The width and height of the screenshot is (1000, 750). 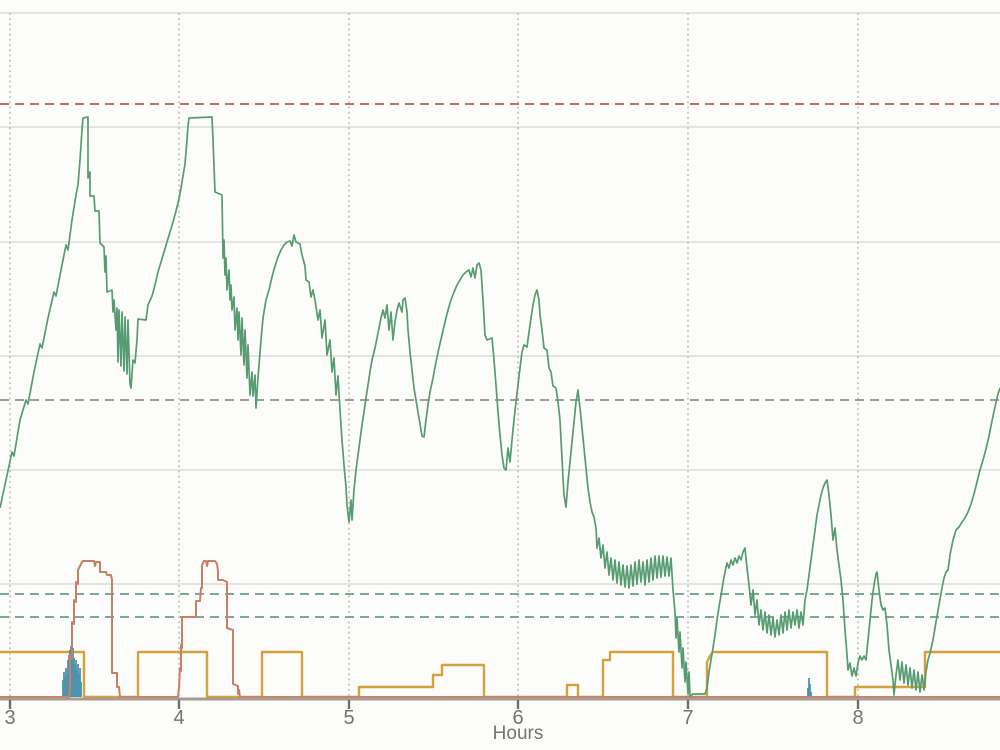 What do you see at coordinates (858, 718) in the screenshot?
I see `x-tick-label-8: 8` at bounding box center [858, 718].